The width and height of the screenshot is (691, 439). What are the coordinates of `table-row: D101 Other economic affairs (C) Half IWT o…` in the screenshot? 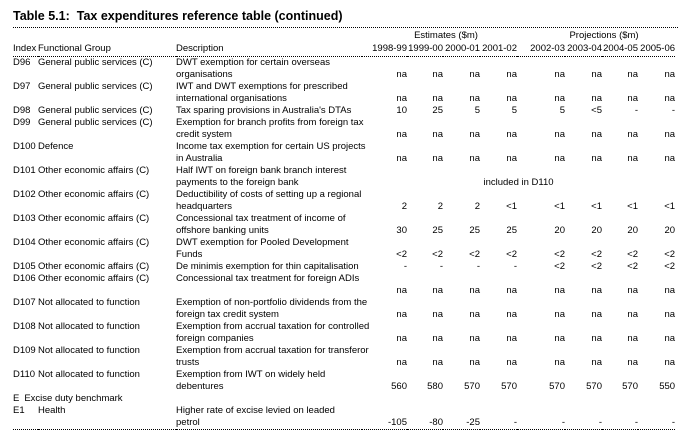 It's located at (344, 177).